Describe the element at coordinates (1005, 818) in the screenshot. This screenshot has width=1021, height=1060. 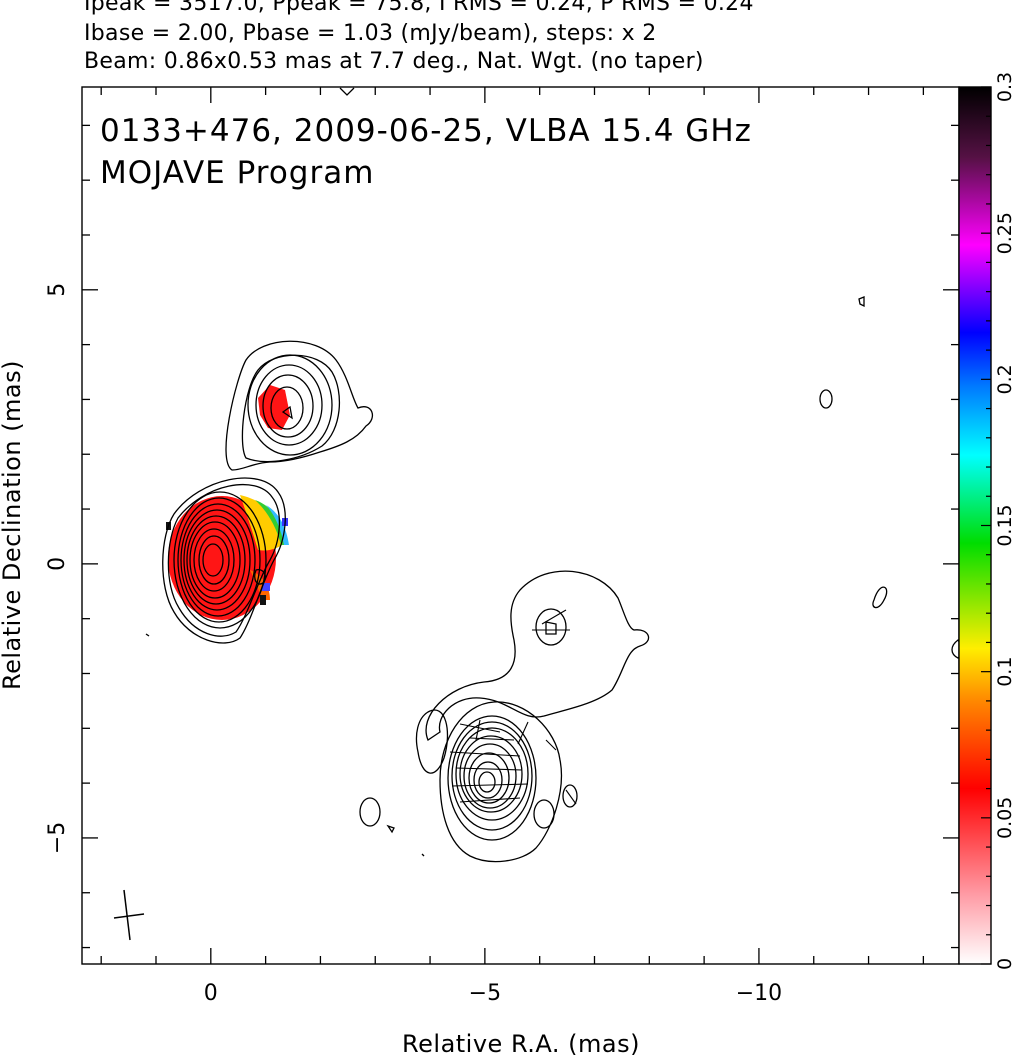
I see `colorbar-label: 0.05` at that location.